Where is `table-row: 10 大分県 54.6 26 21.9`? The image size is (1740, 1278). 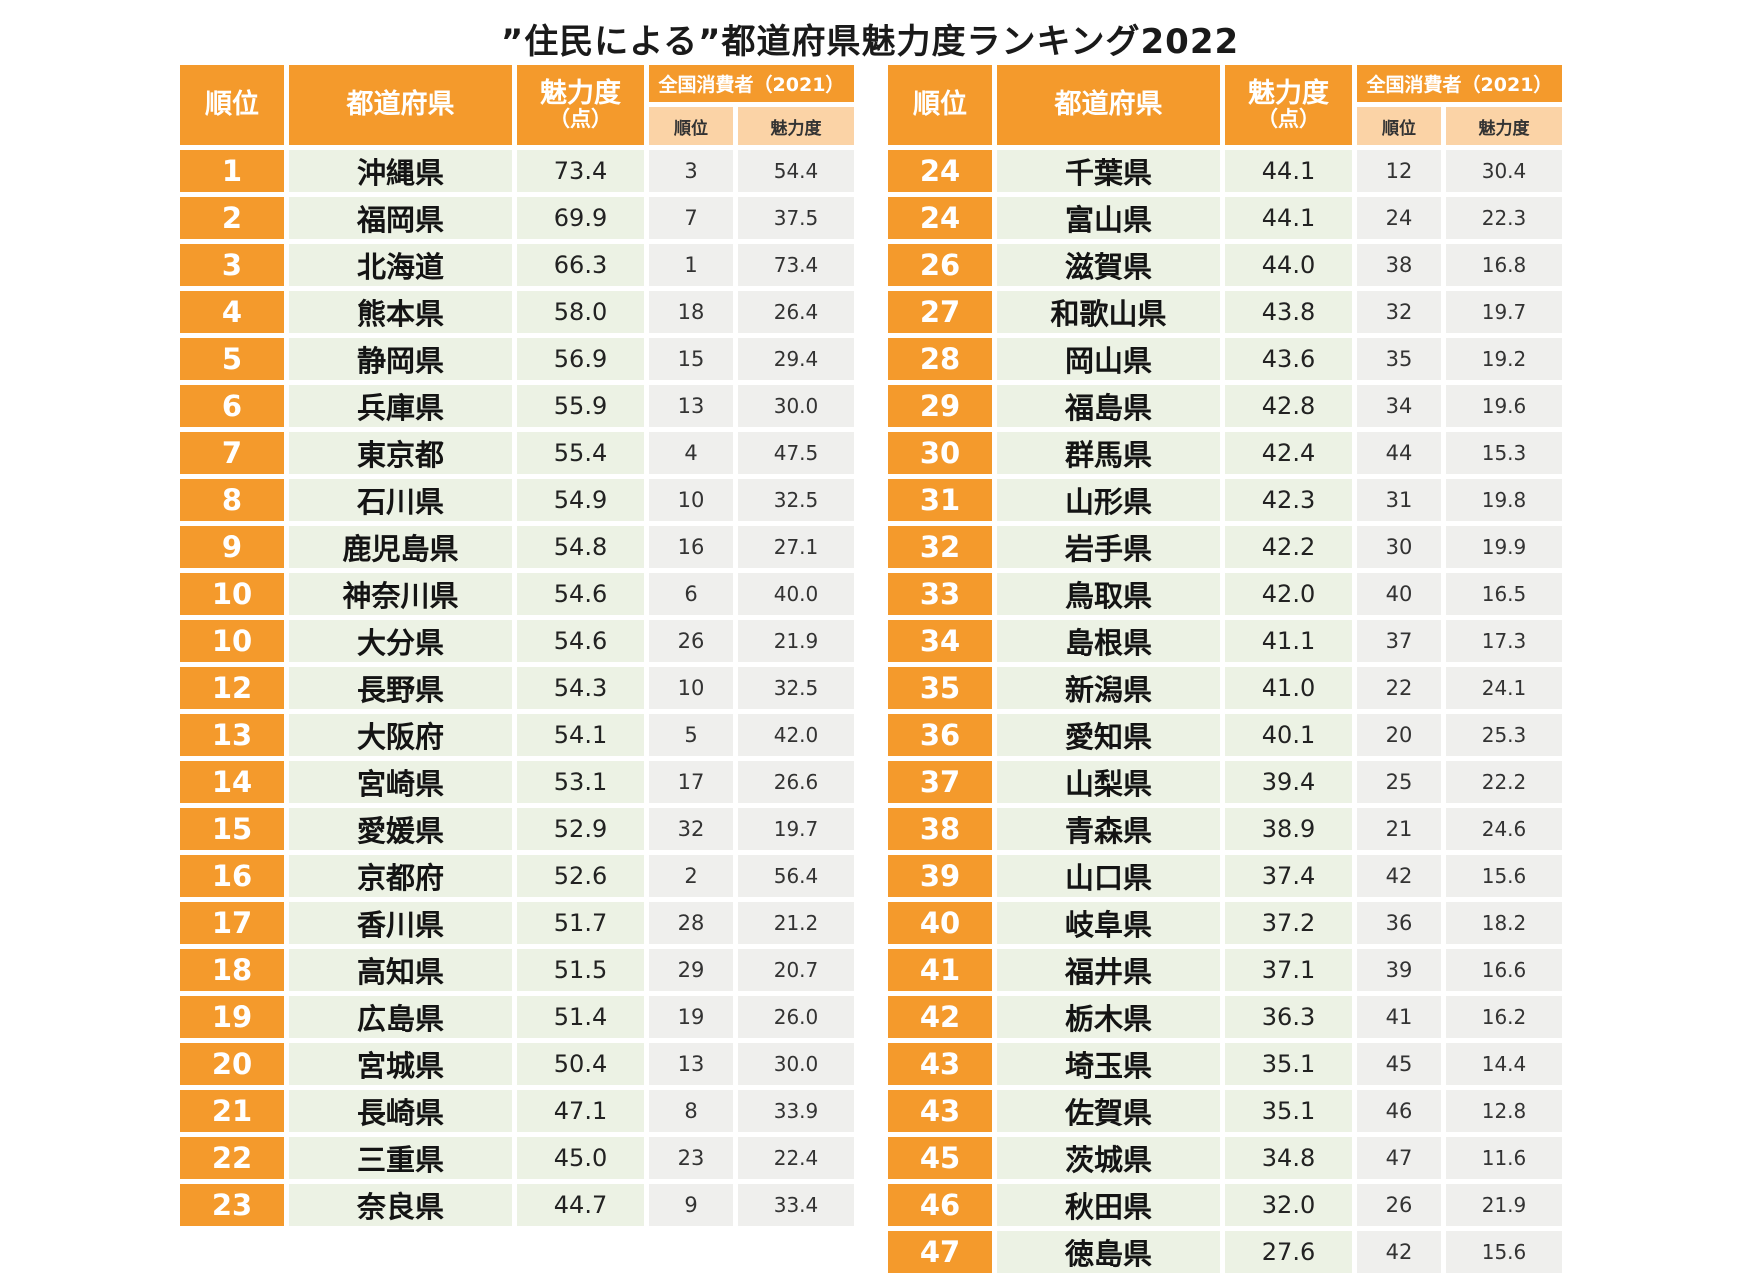
table-row: 10 大分県 54.6 26 21.9 is located at coordinates (517, 643).